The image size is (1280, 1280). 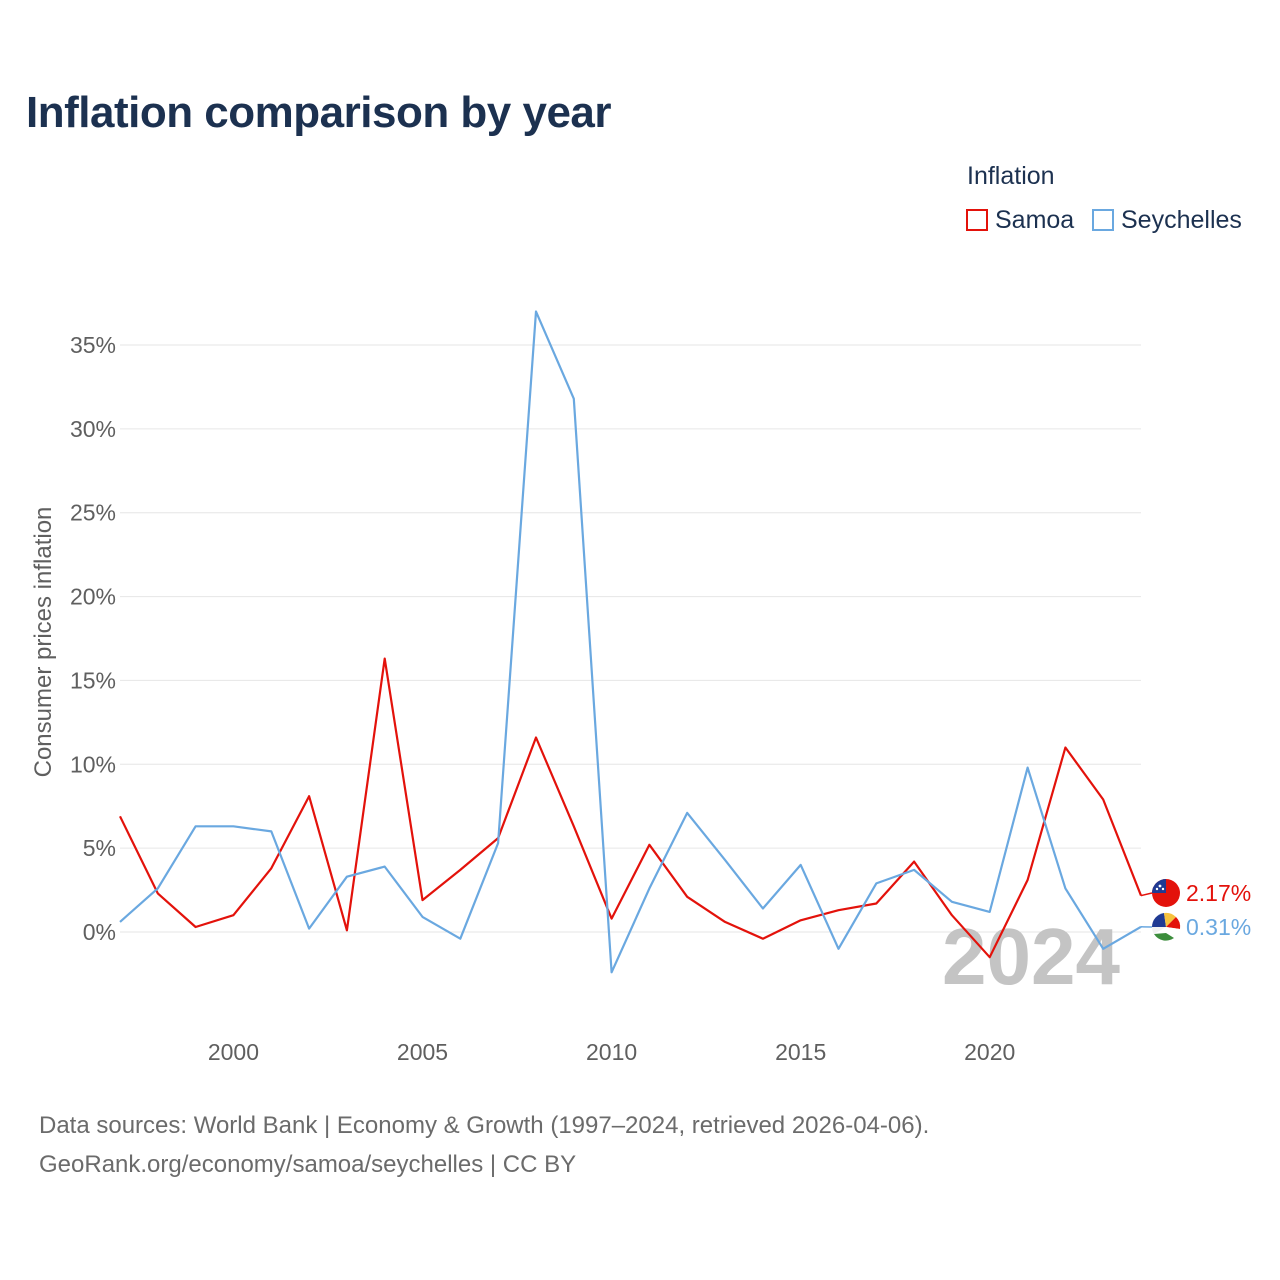 I want to click on x-axis-ticks: 2000 2005 2010 2015 2020, so click(x=611, y=1052).